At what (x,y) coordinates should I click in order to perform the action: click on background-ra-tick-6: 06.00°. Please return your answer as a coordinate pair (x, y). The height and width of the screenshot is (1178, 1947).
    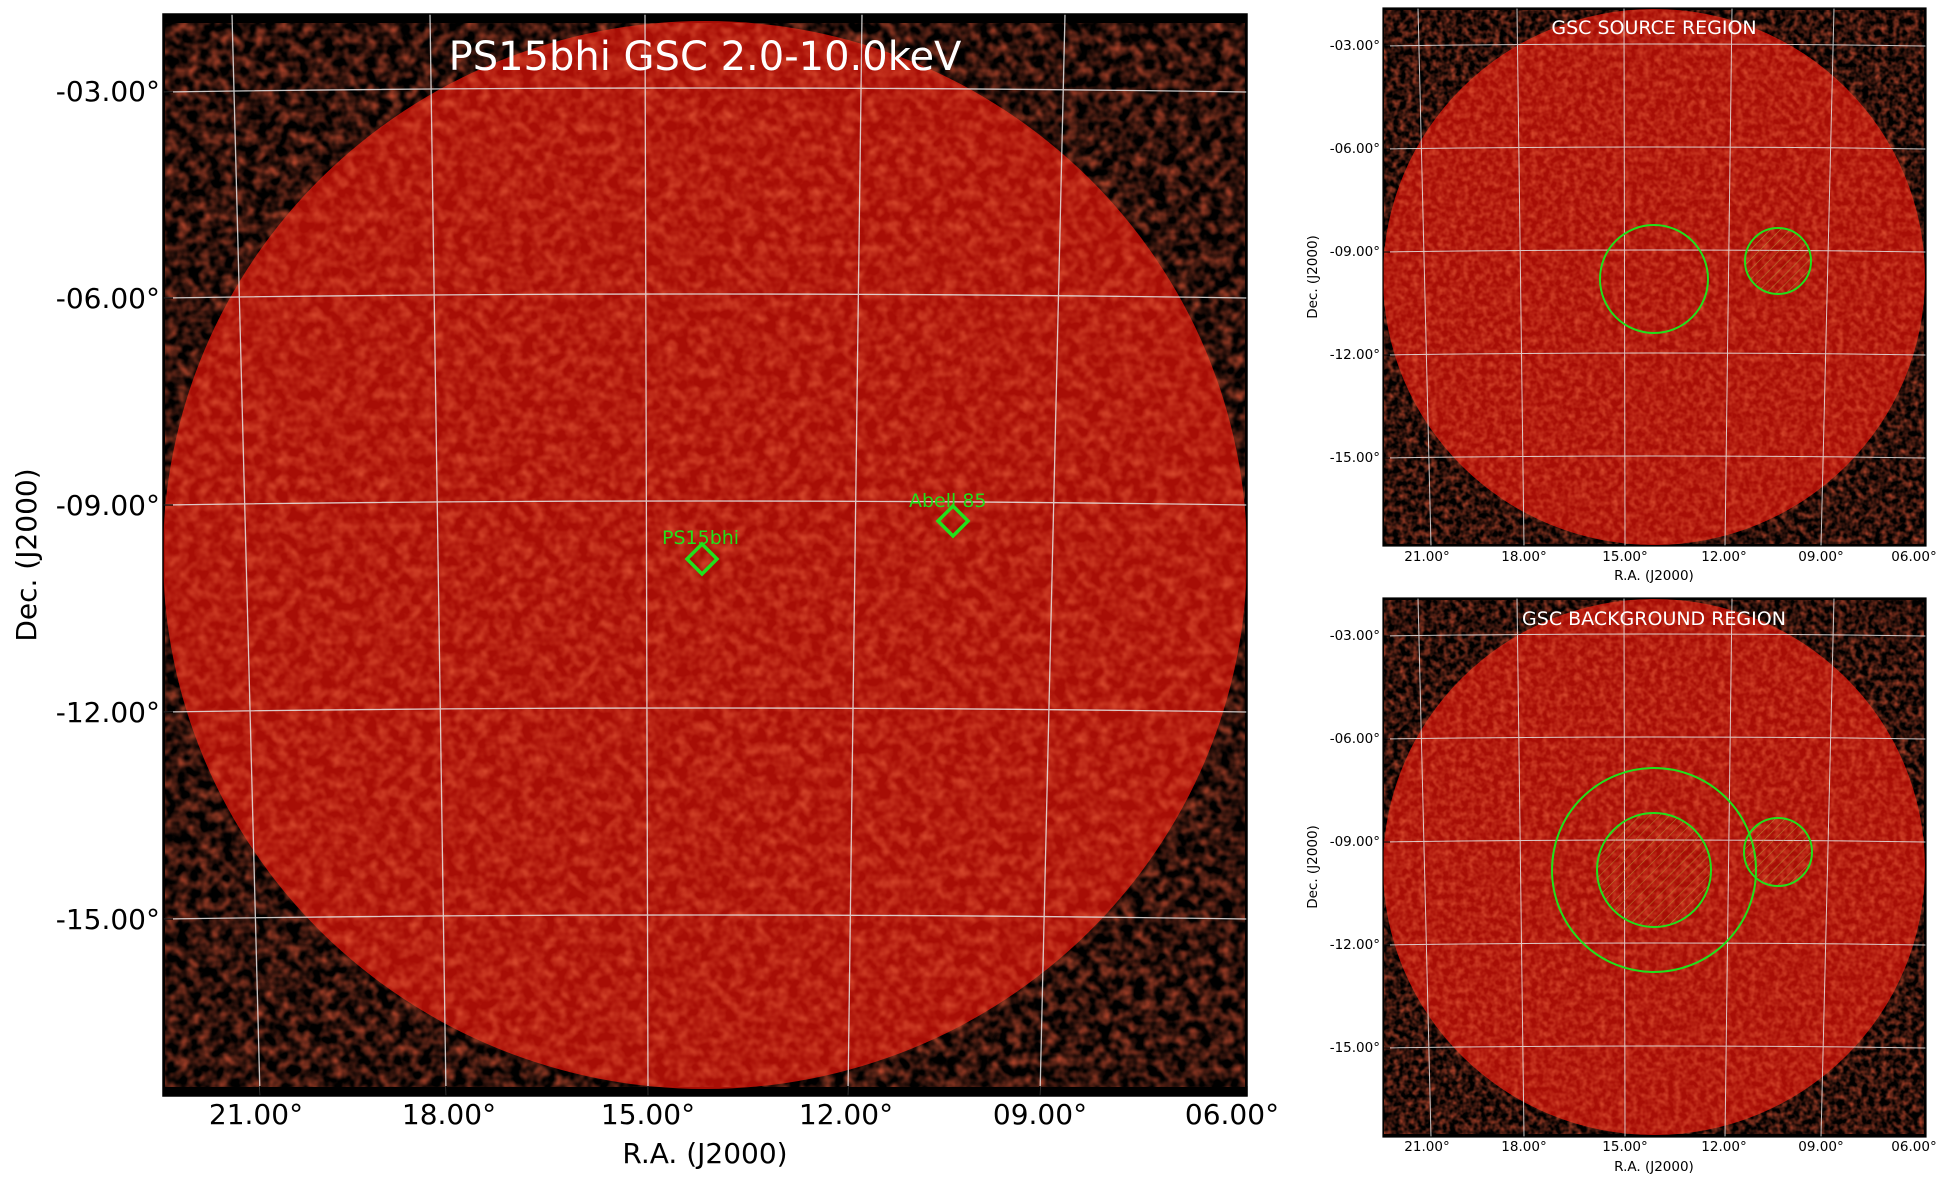
    Looking at the image, I should click on (1913, 1147).